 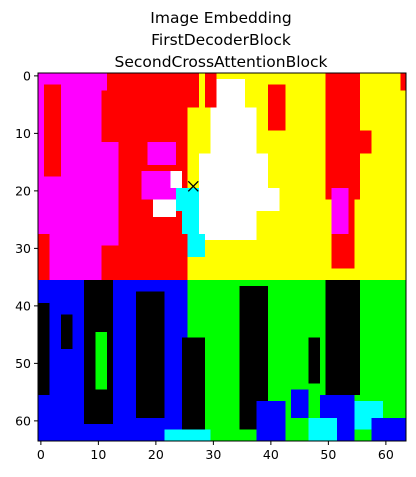 I want to click on x-tick-label: 20, so click(x=156, y=454).